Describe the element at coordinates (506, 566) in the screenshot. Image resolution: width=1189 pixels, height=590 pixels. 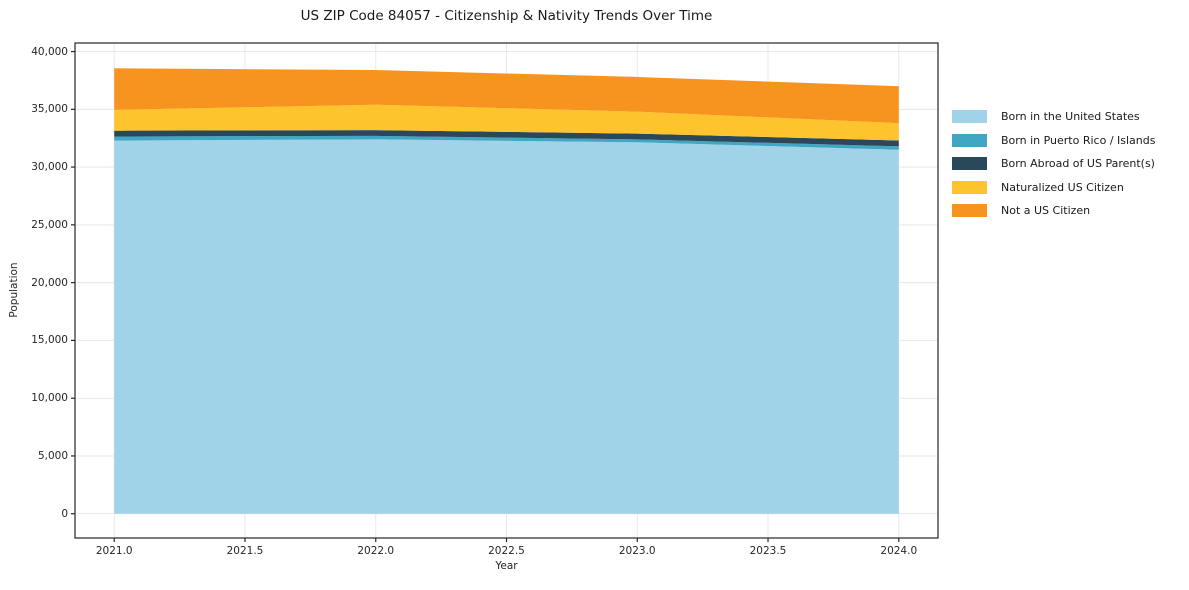
I see `x-axis-label: Year` at that location.